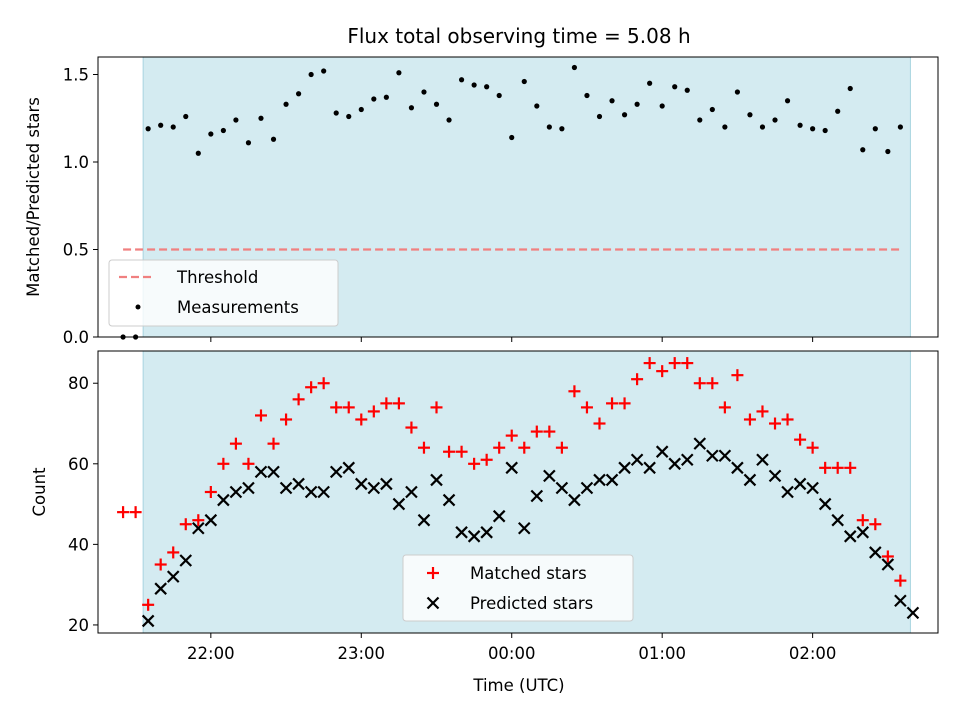 The image size is (960, 720). What do you see at coordinates (39, 492) in the screenshot?
I see `count-y-label: Count` at bounding box center [39, 492].